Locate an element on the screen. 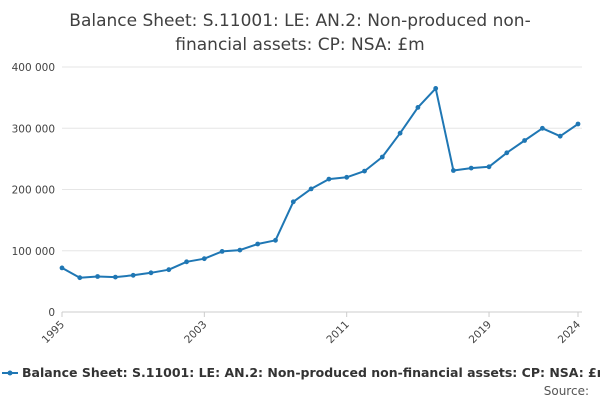  x-tick-label: 2019 is located at coordinates (480, 332).